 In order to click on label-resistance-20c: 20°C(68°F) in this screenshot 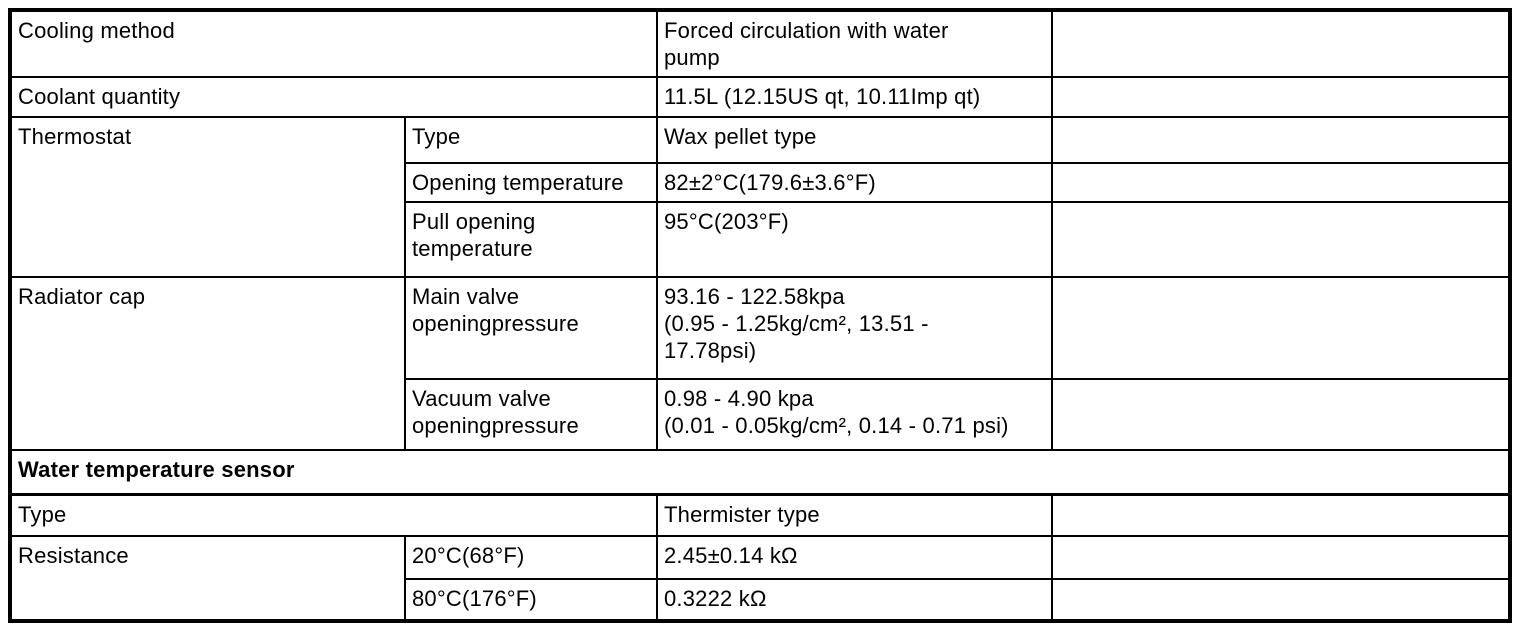, I will do `click(531, 557)`.